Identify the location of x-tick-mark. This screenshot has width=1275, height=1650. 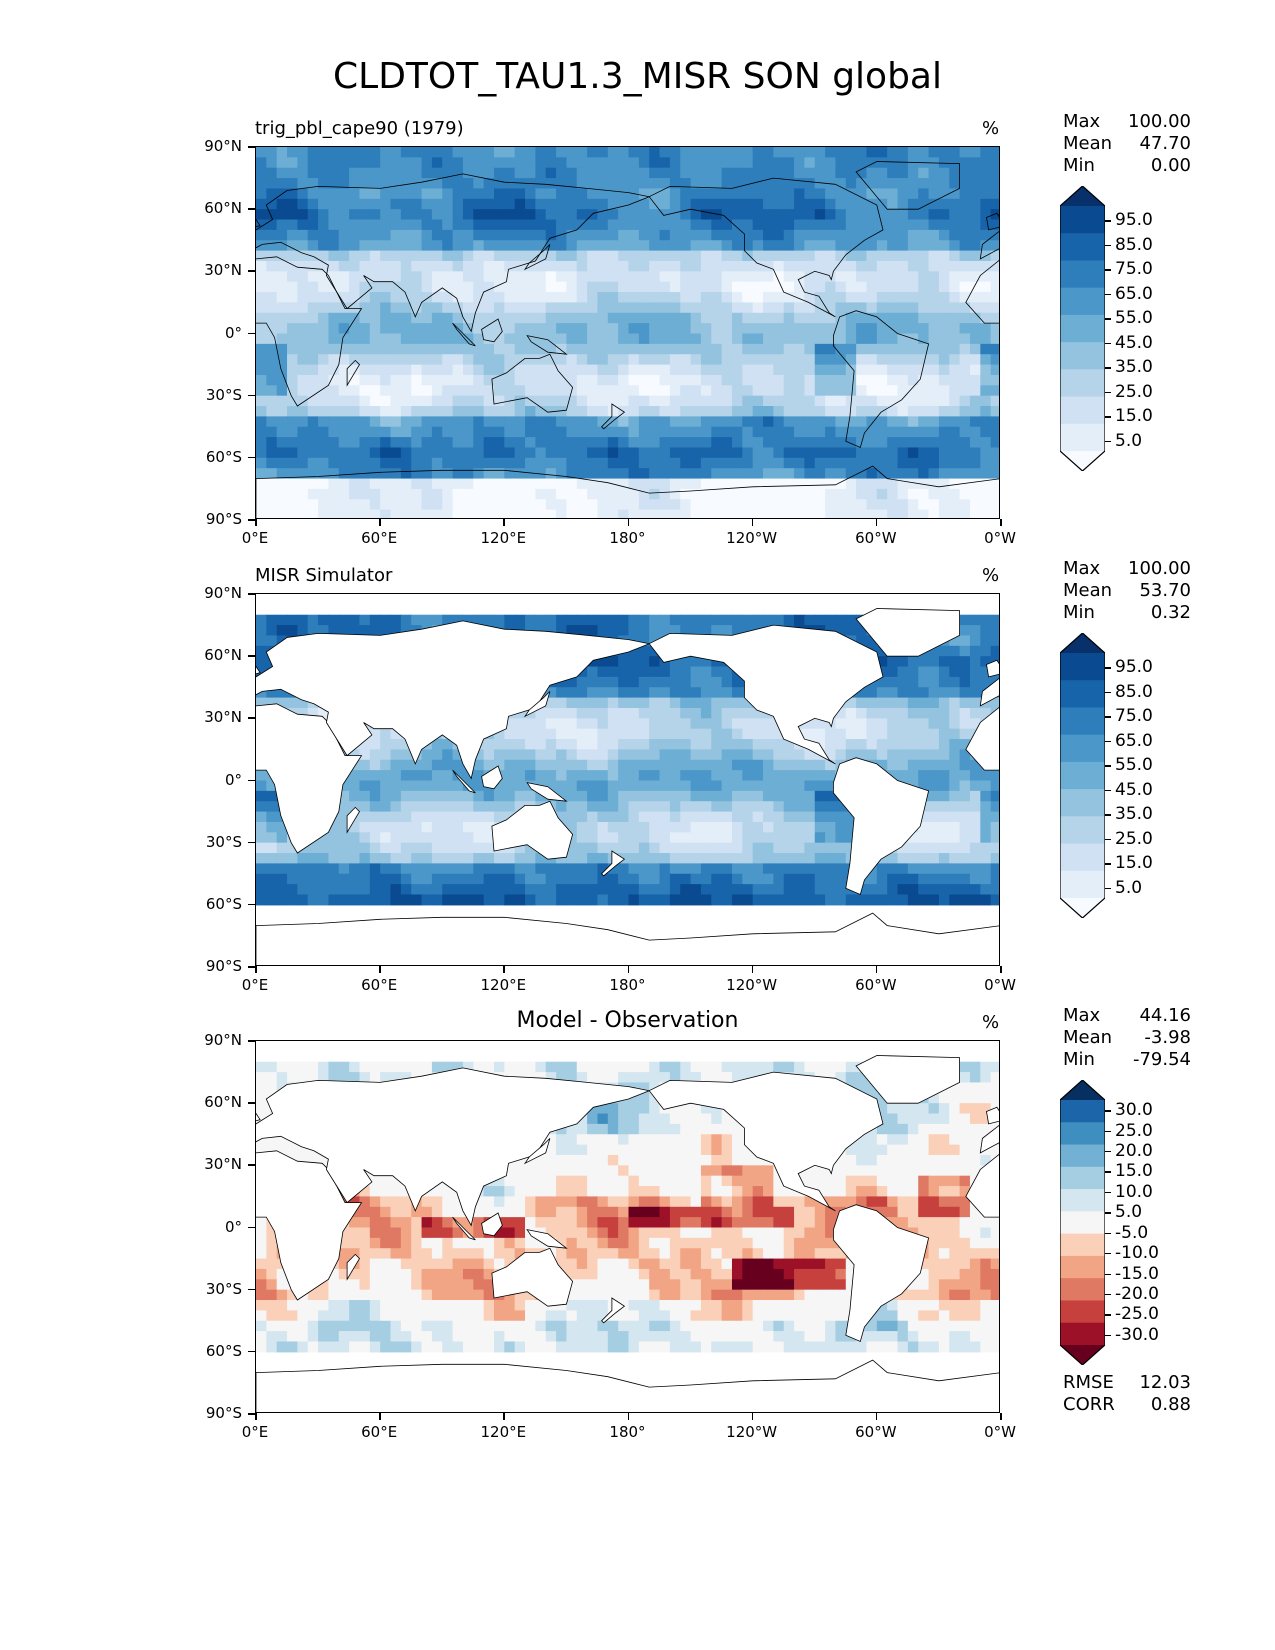
(1001, 522).